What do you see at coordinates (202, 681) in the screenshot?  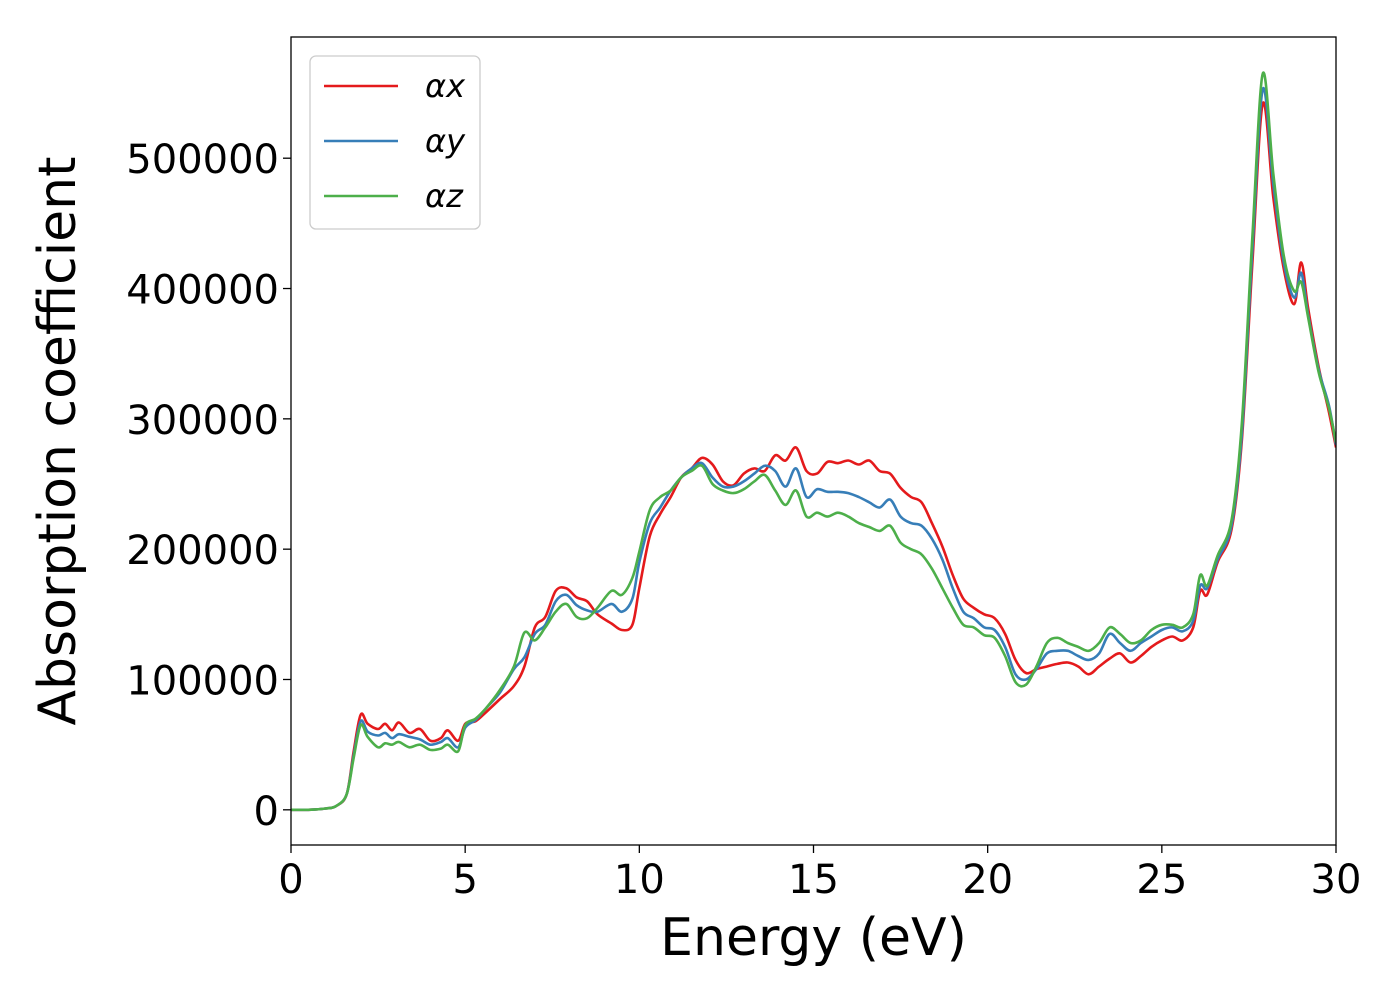 I see `y-tick-label: 100000` at bounding box center [202, 681].